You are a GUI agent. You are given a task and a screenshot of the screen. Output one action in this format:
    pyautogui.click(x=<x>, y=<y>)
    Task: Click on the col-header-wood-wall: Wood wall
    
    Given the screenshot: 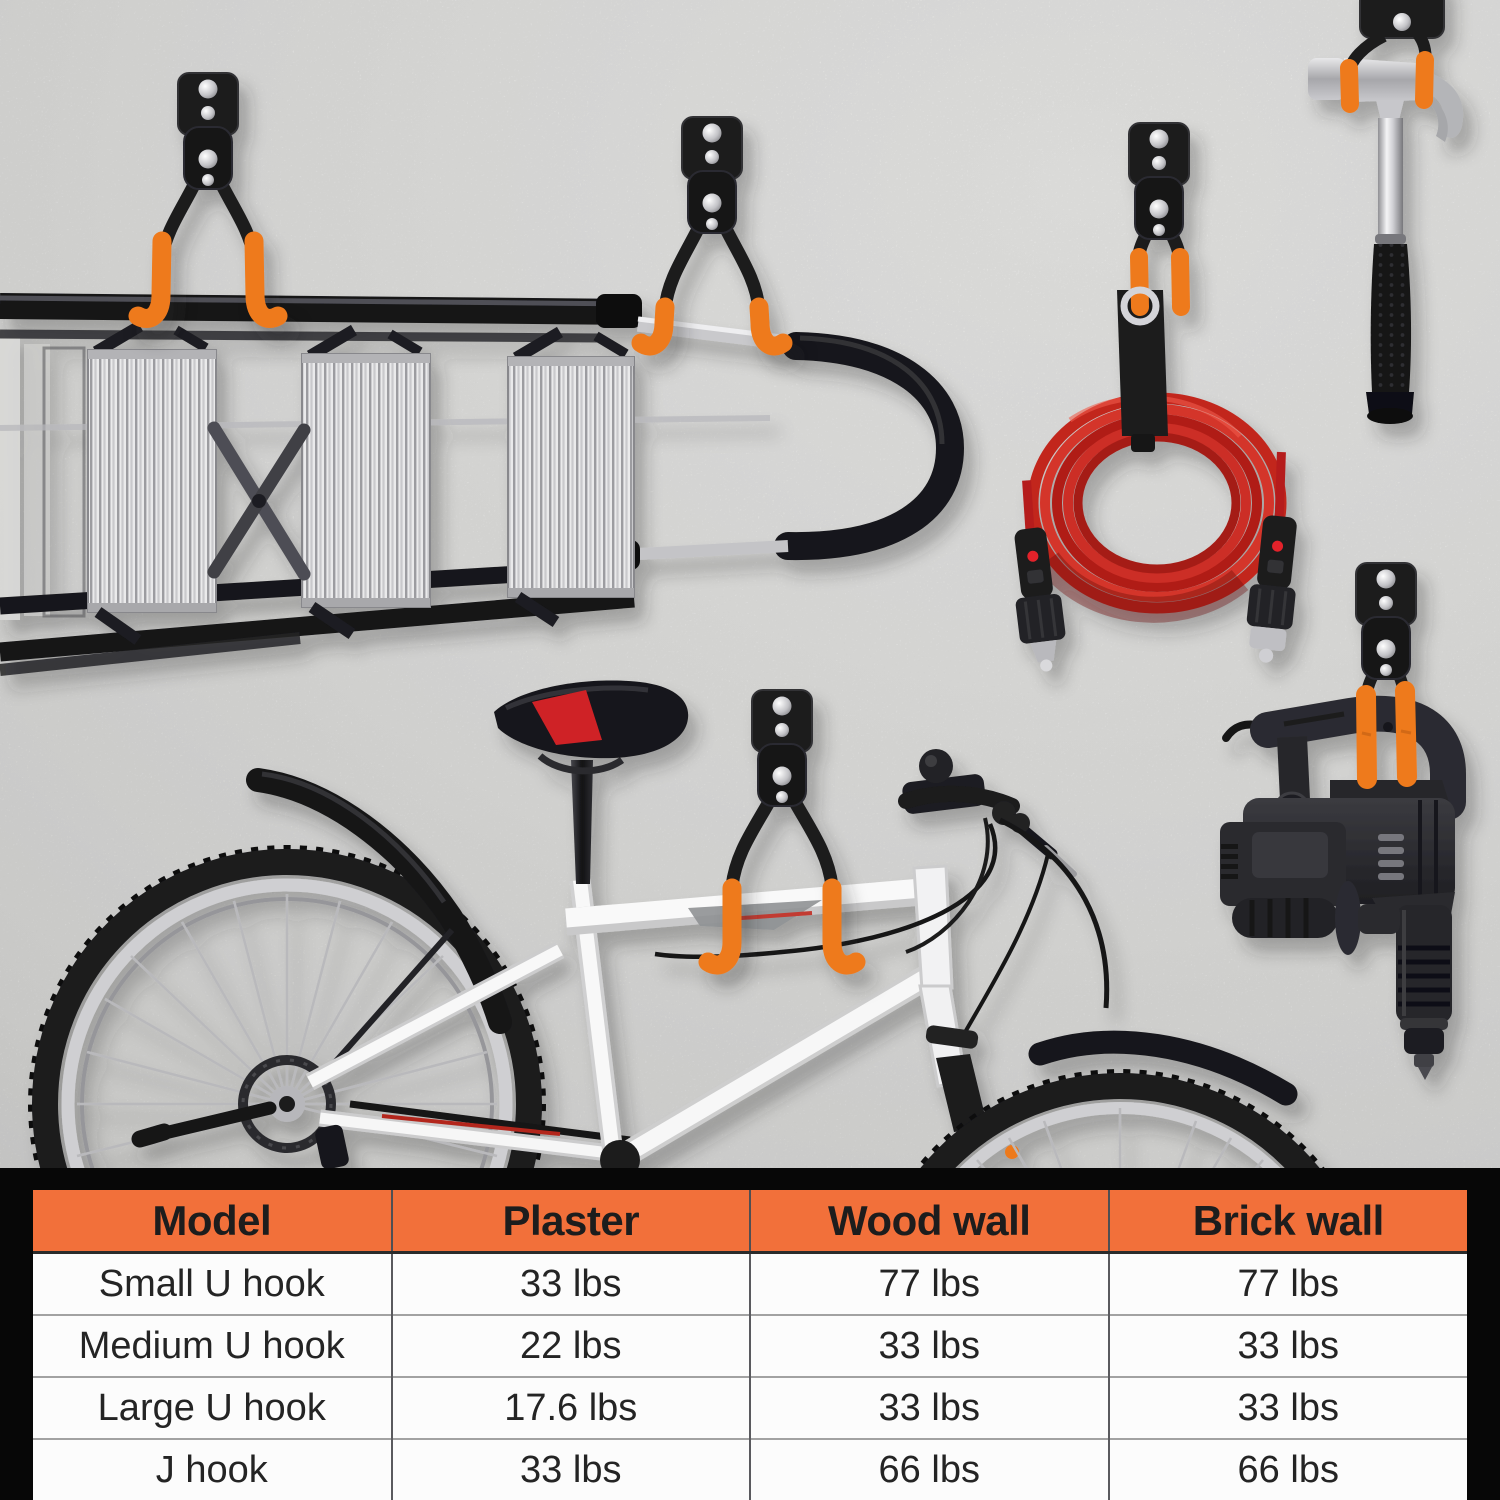 What is the action you would take?
    pyautogui.click(x=929, y=1222)
    